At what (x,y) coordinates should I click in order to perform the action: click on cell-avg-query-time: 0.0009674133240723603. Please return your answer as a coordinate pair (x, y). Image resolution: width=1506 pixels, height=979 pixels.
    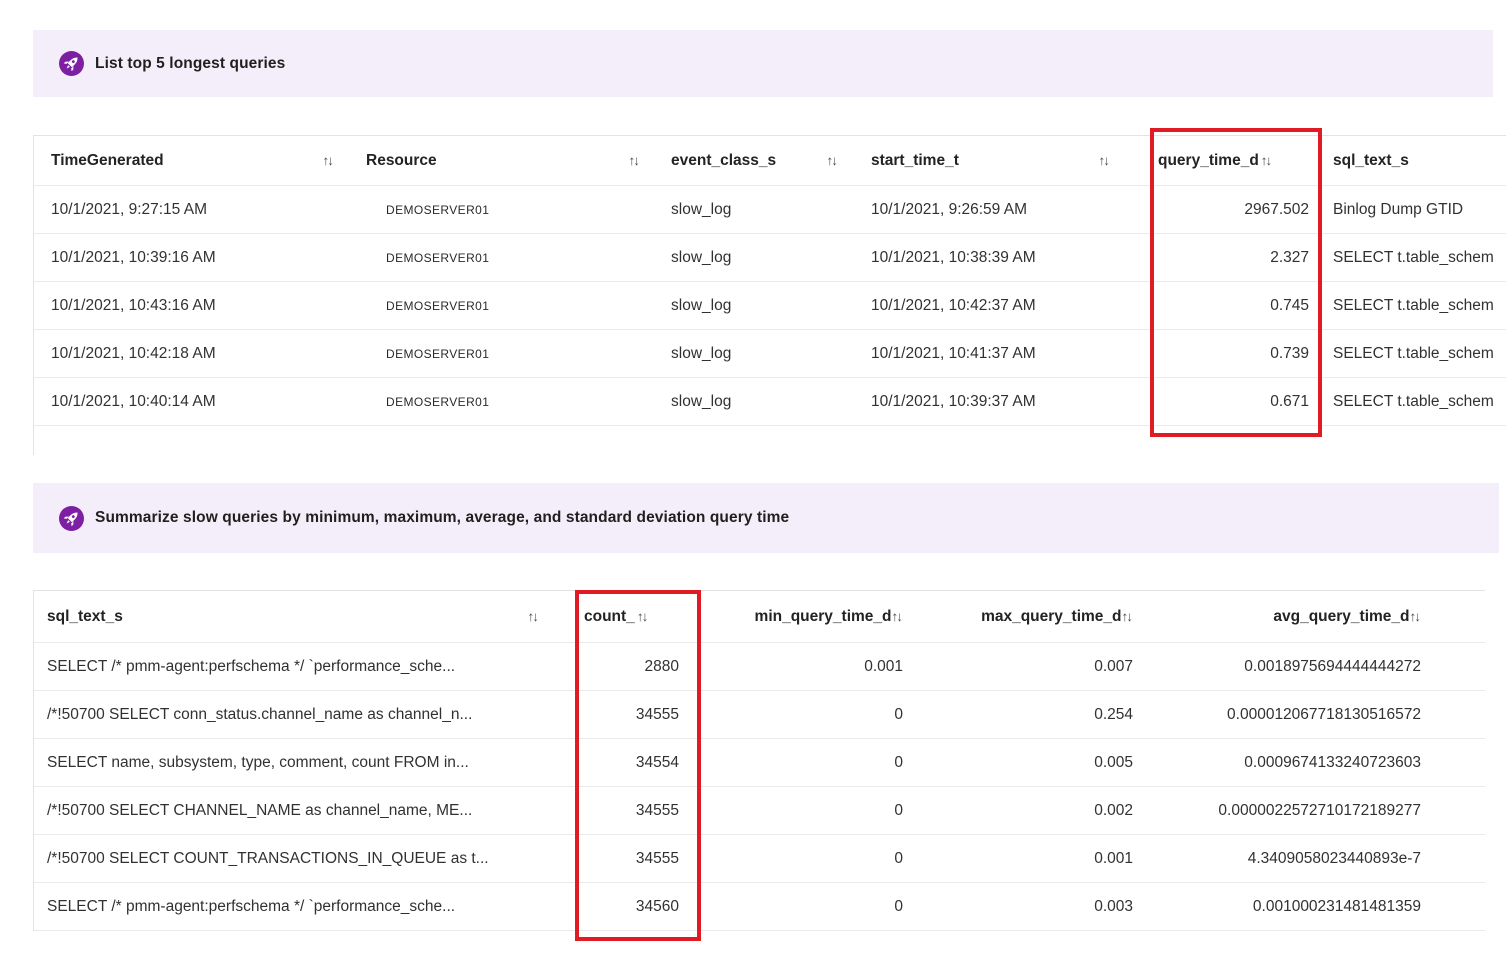
    Looking at the image, I should click on (1332, 762).